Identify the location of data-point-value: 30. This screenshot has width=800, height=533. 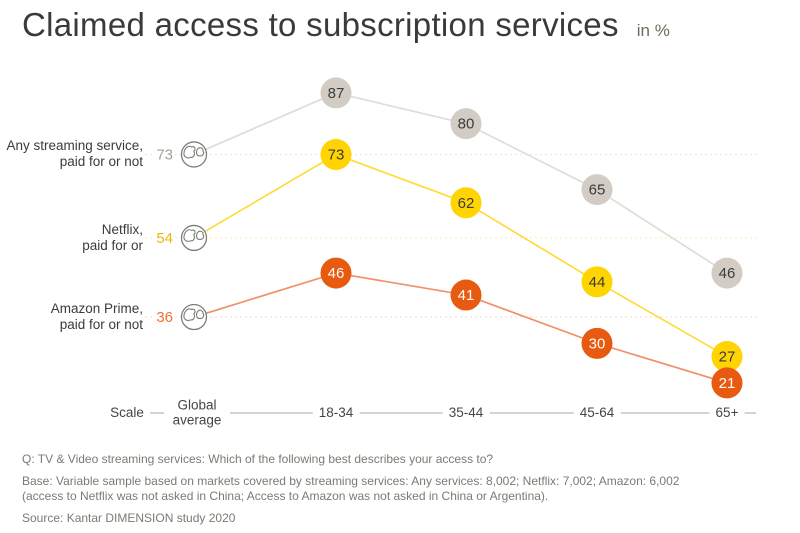
(597, 343).